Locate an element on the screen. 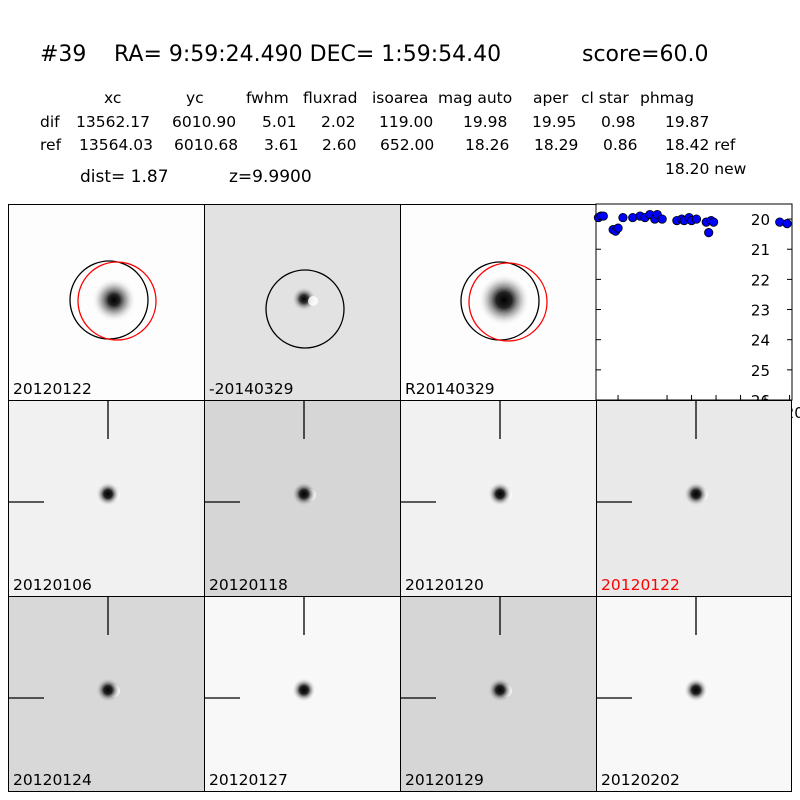 This screenshot has width=800, height=800. ref-yc: 6010.68 is located at coordinates (206, 145).